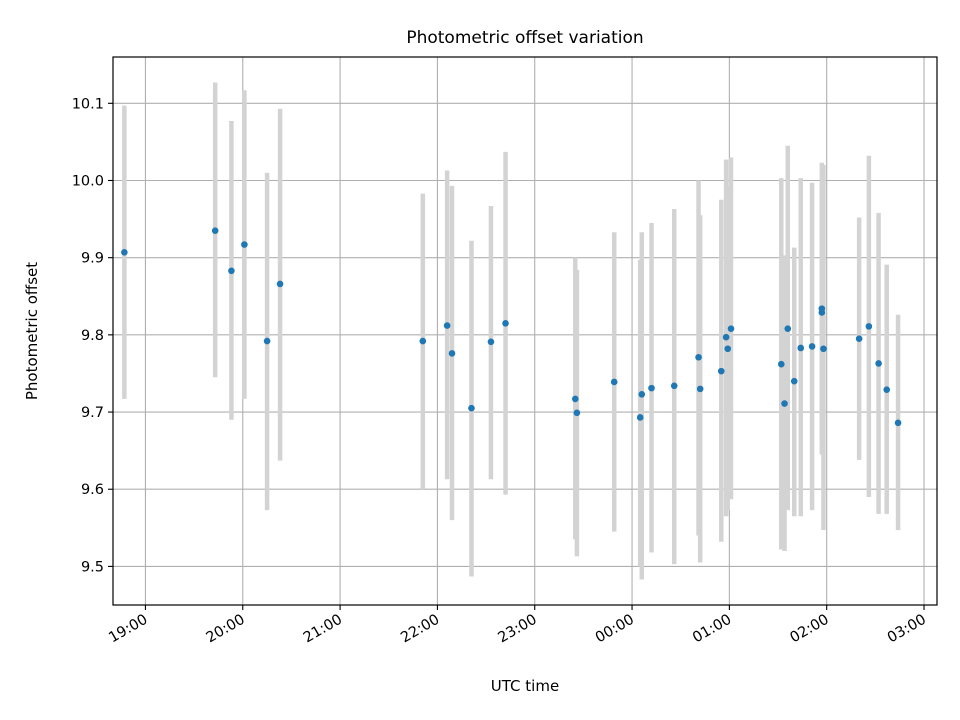 Image resolution: width=960 pixels, height=720 pixels. I want to click on y-tick-label: 10.1, so click(88, 104).